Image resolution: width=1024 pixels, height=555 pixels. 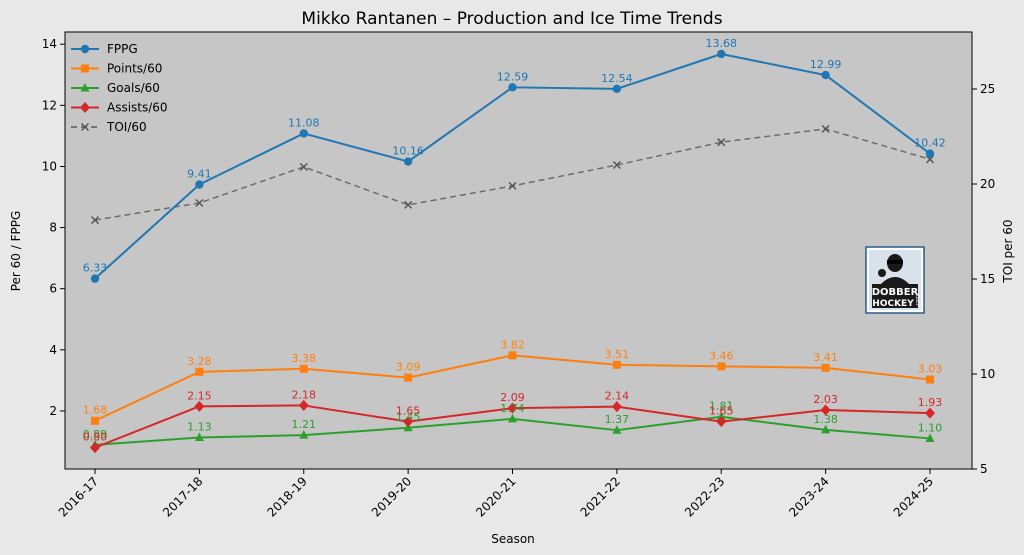 What do you see at coordinates (137, 108) in the screenshot?
I see `legend-label: Assists/60` at bounding box center [137, 108].